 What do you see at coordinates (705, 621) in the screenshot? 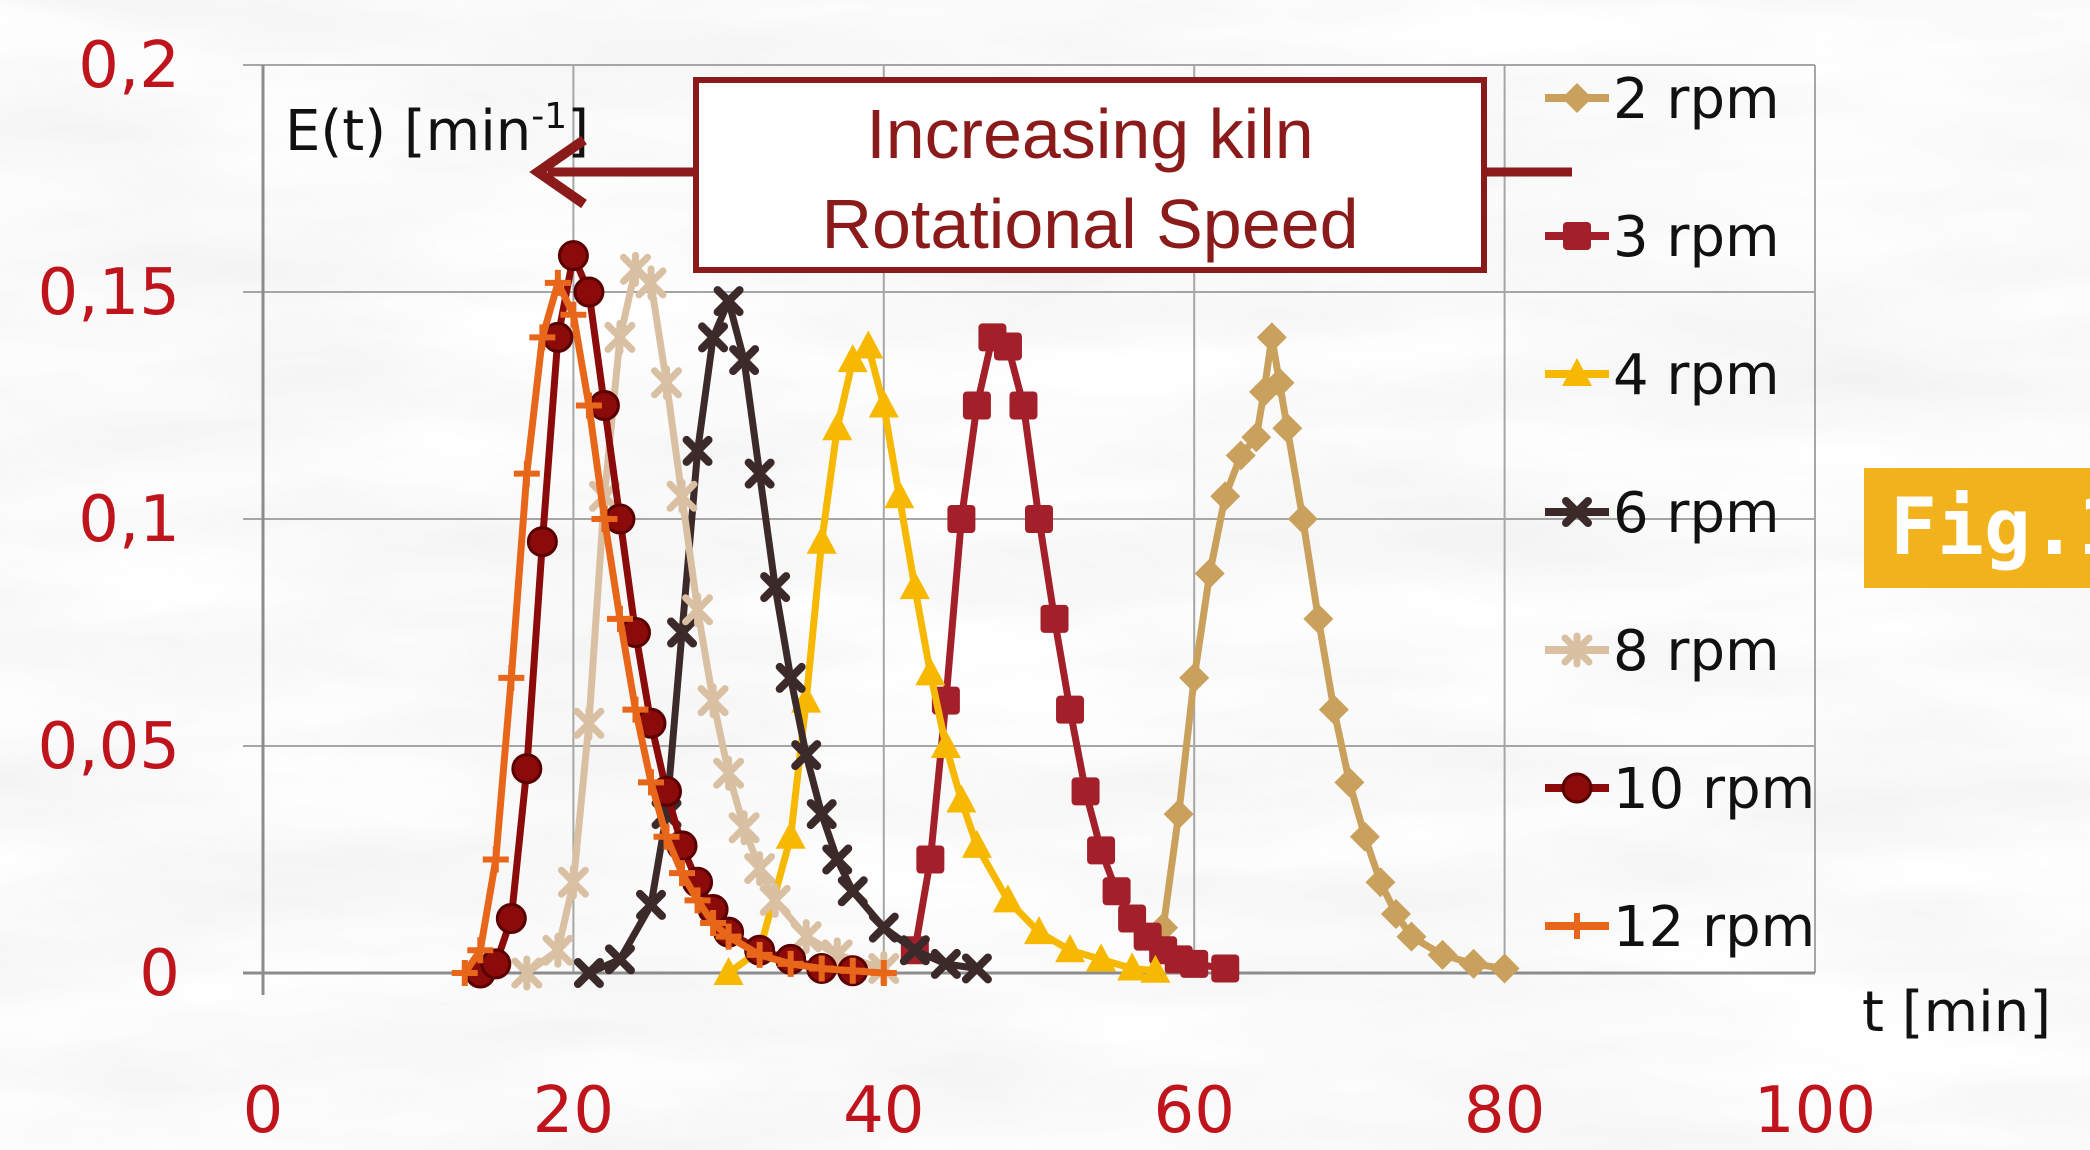
I see `series-8-rpm` at bounding box center [705, 621].